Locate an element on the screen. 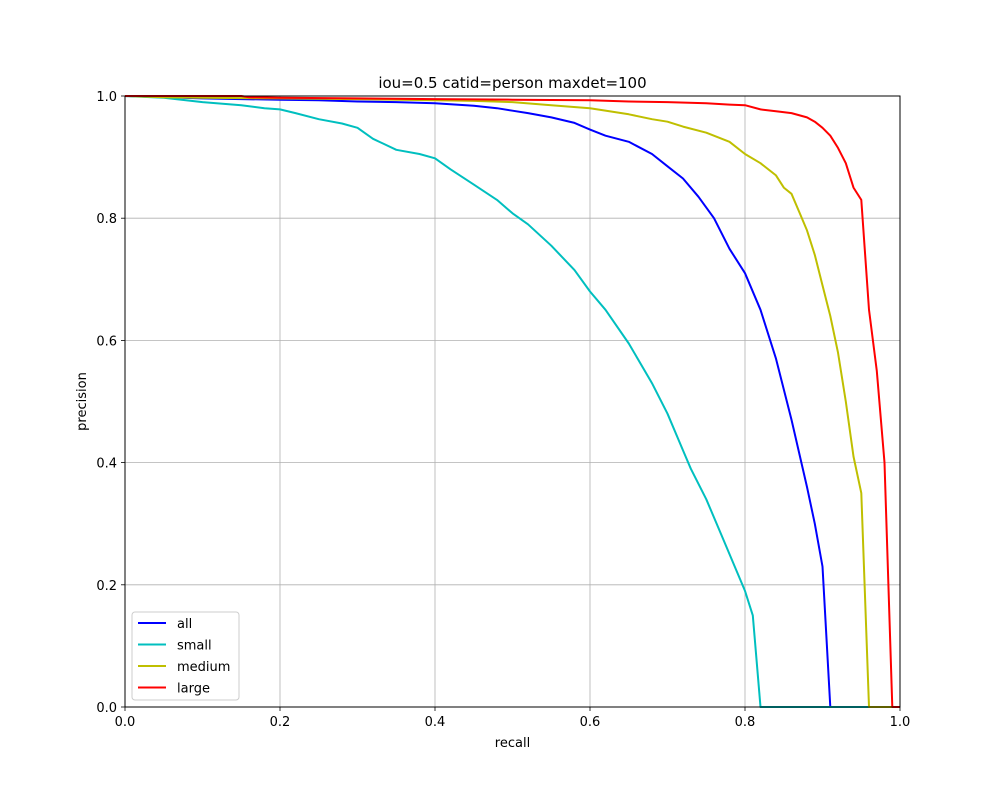  legend-box is located at coordinates (185, 656).